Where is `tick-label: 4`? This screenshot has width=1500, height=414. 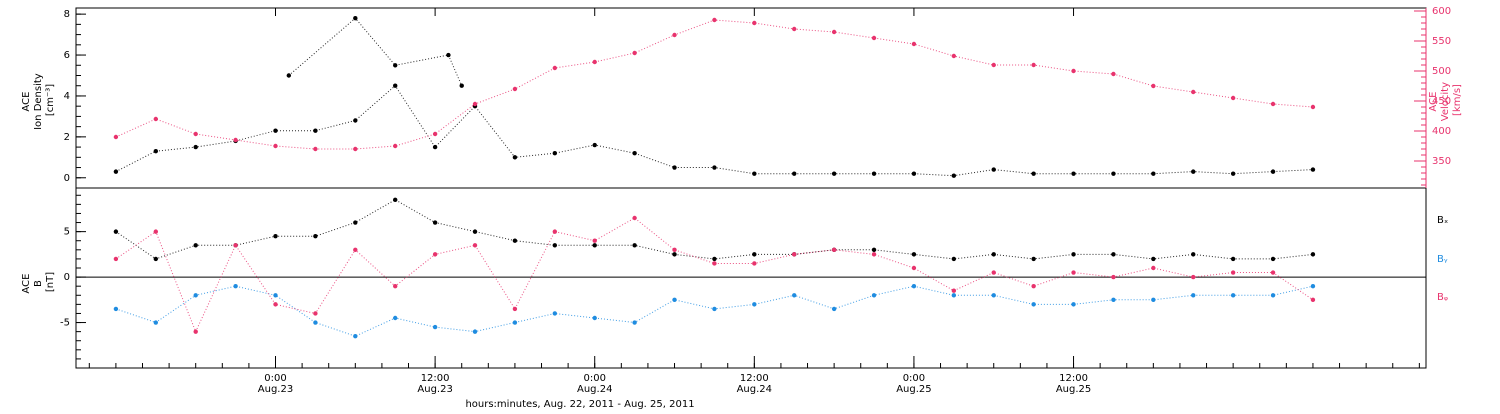 tick-label: 4 is located at coordinates (67, 96).